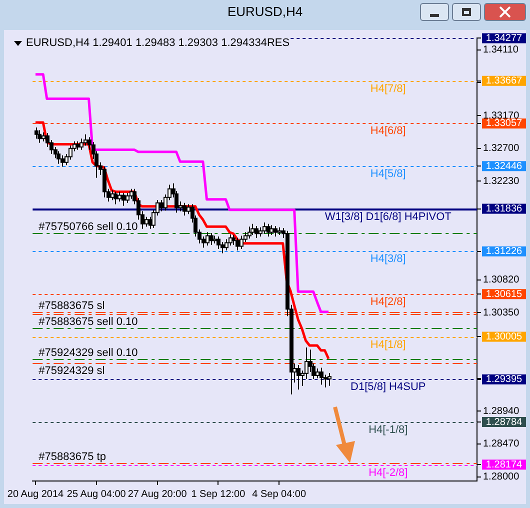 The image size is (530, 508). I want to click on ref-line-label: #75924329 sell 0.10, so click(88, 353).